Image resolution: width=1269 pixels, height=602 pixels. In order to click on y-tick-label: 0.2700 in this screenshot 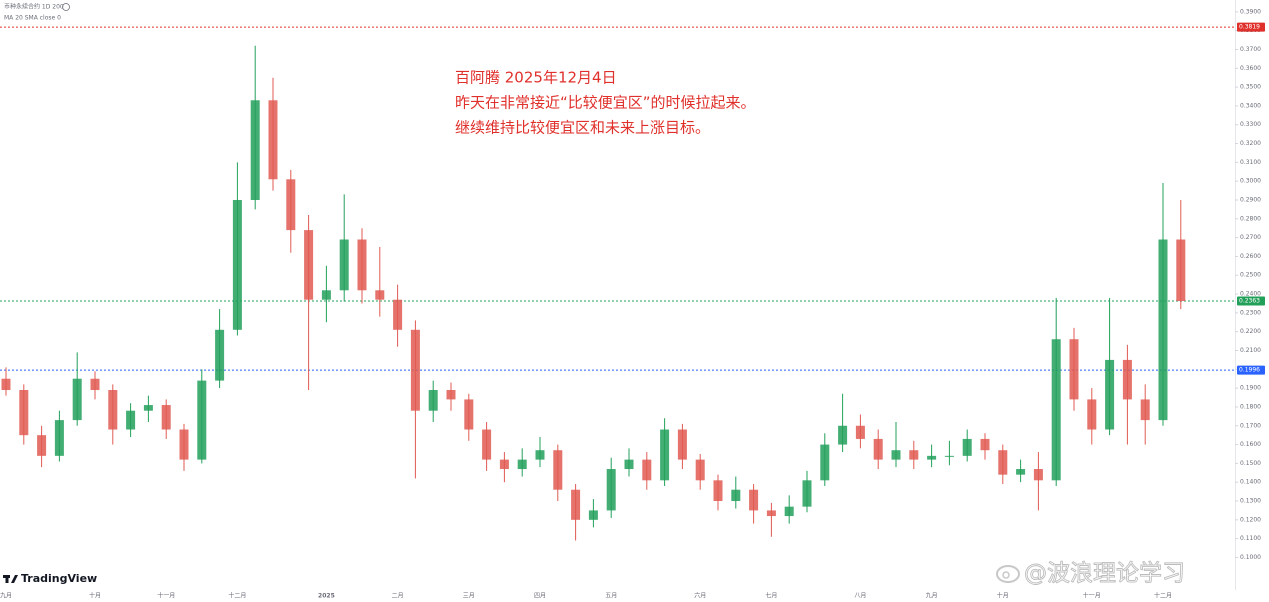, I will do `click(1250, 237)`.